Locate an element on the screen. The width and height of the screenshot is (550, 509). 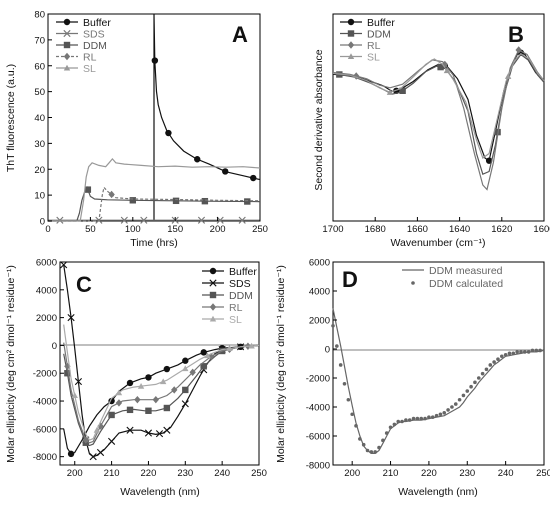
panel-a-legend-sl: SL is located at coordinates (76, 69).